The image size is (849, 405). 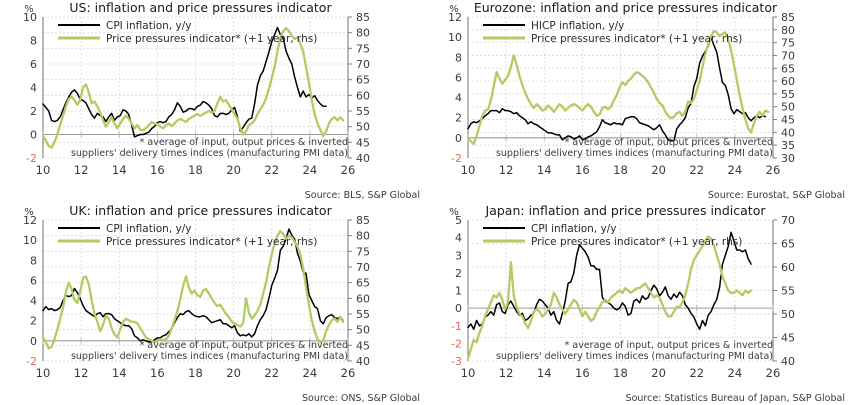 What do you see at coordinates (363, 33) in the screenshot?
I see `y-tick-label-right: 80` at bounding box center [363, 33].